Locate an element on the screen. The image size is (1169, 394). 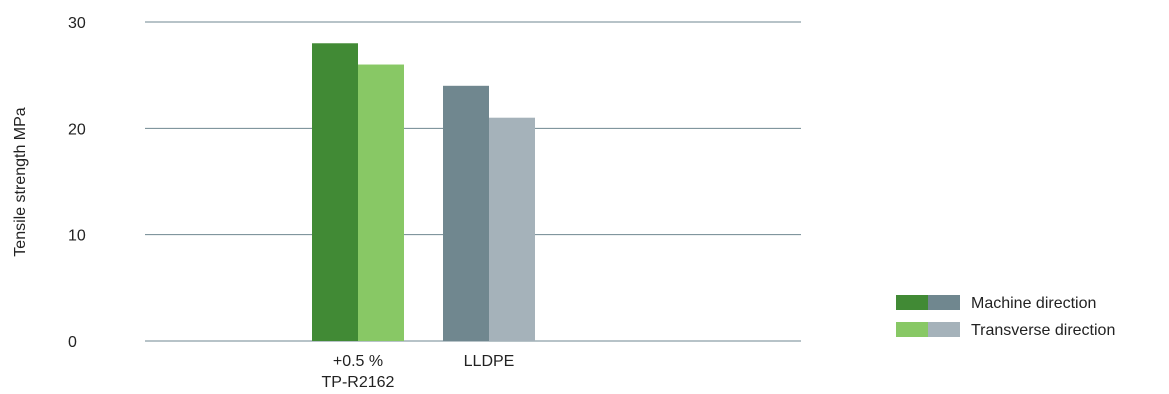
category-label: +0.5 % is located at coordinates (358, 361).